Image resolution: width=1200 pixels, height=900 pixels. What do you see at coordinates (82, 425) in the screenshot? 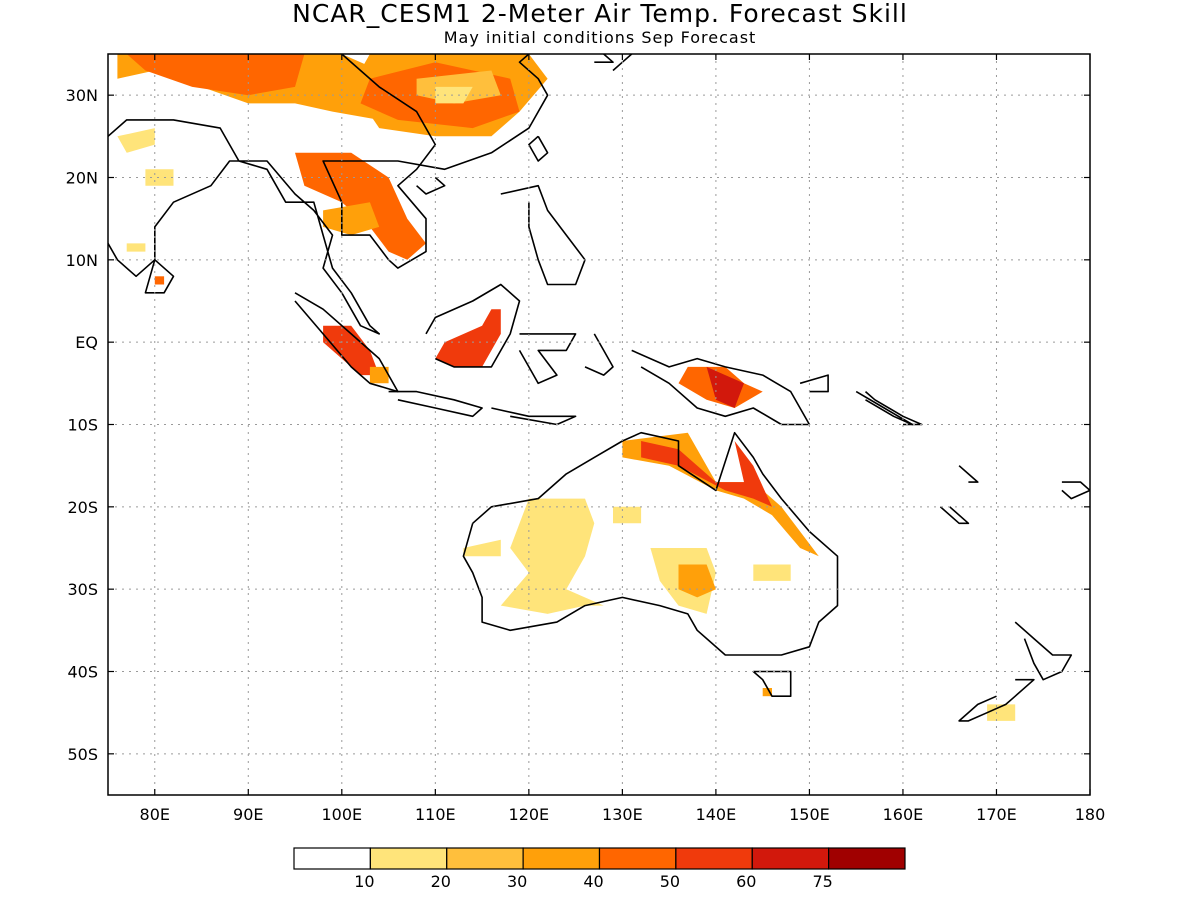
I see `latitude-label: 10S` at bounding box center [82, 425].